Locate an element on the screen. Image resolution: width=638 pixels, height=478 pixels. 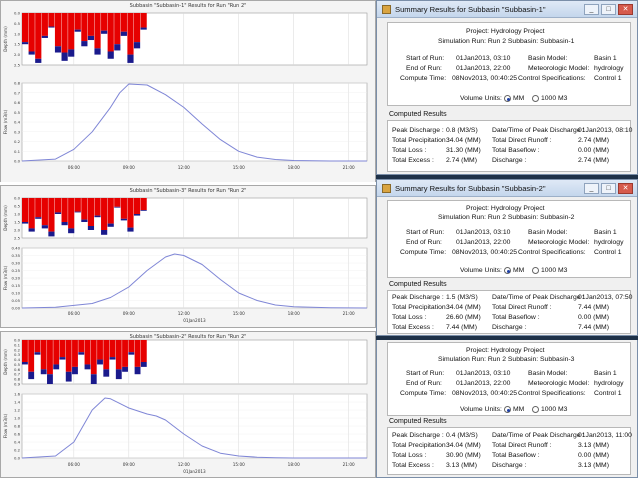
depth-axis-label: Depth (mm) is located at coordinates (5, 39).